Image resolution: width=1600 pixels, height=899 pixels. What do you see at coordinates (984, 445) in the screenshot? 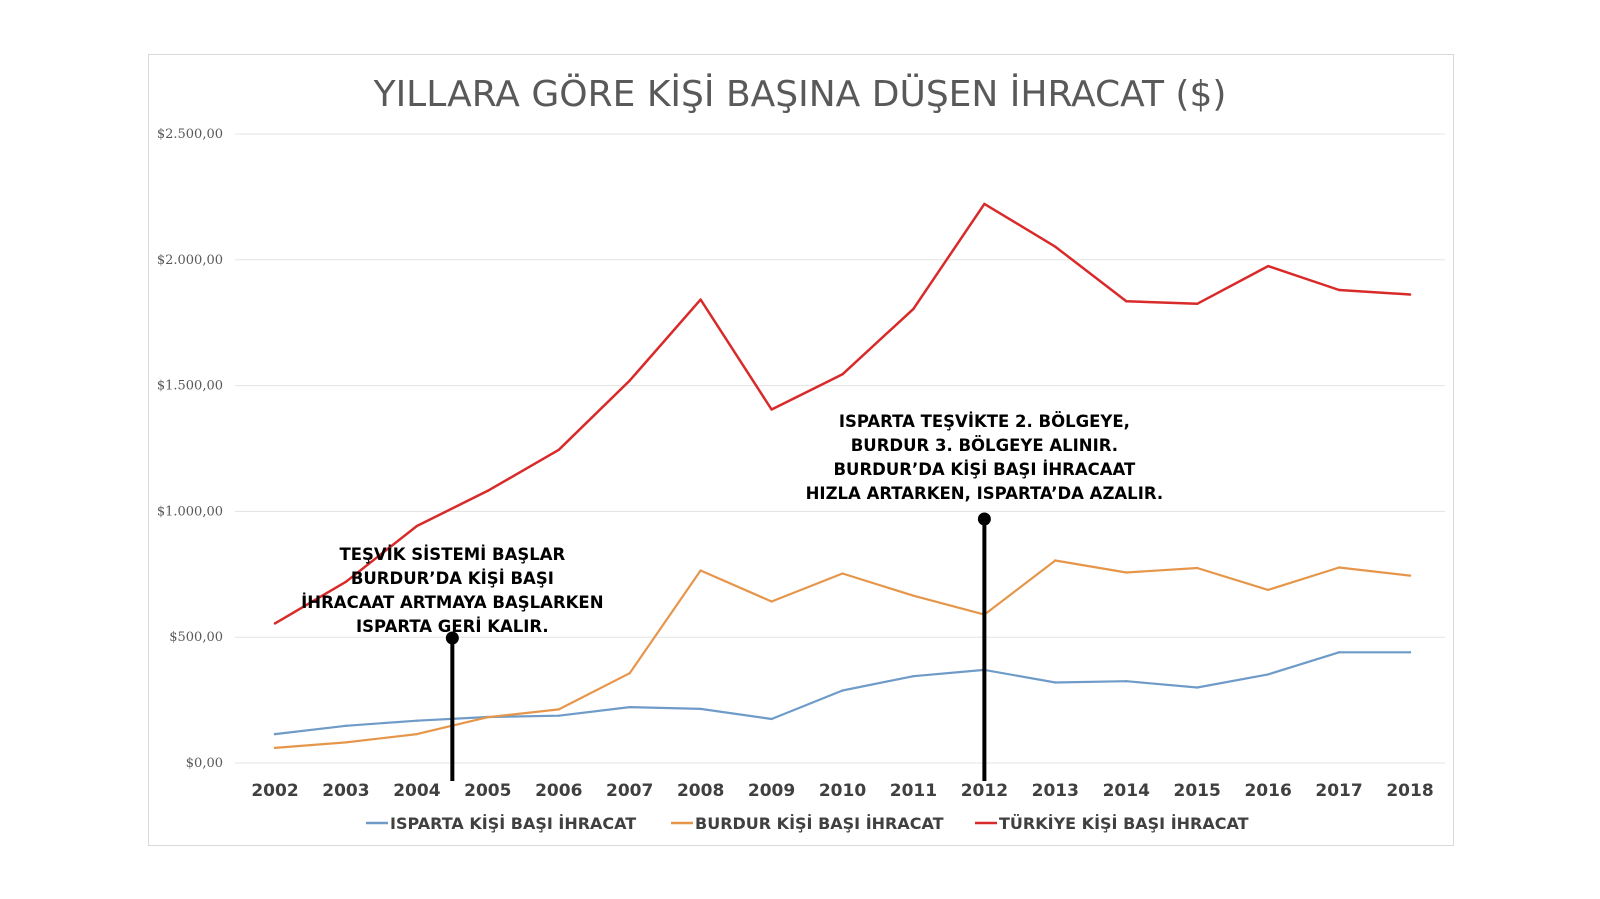
I see `annotation-line: BURDUR 3. BÖLGEYE ALINIR.` at bounding box center [984, 445].